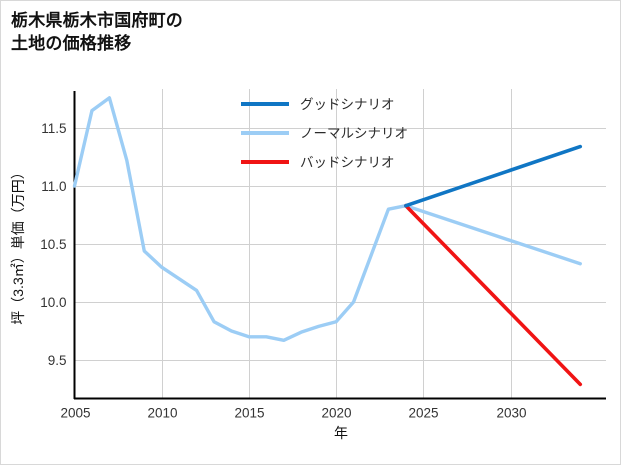 The width and height of the screenshot is (621, 465). I want to click on y-axis-ticks: 9.5 10.0 10.5 11.0 11.5, so click(53, 244).